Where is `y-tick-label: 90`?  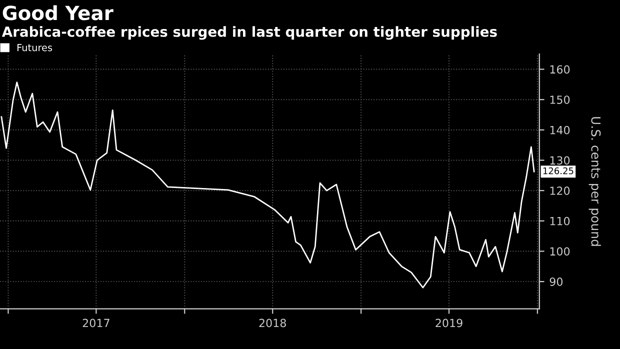 y-tick-label: 90 is located at coordinates (556, 282).